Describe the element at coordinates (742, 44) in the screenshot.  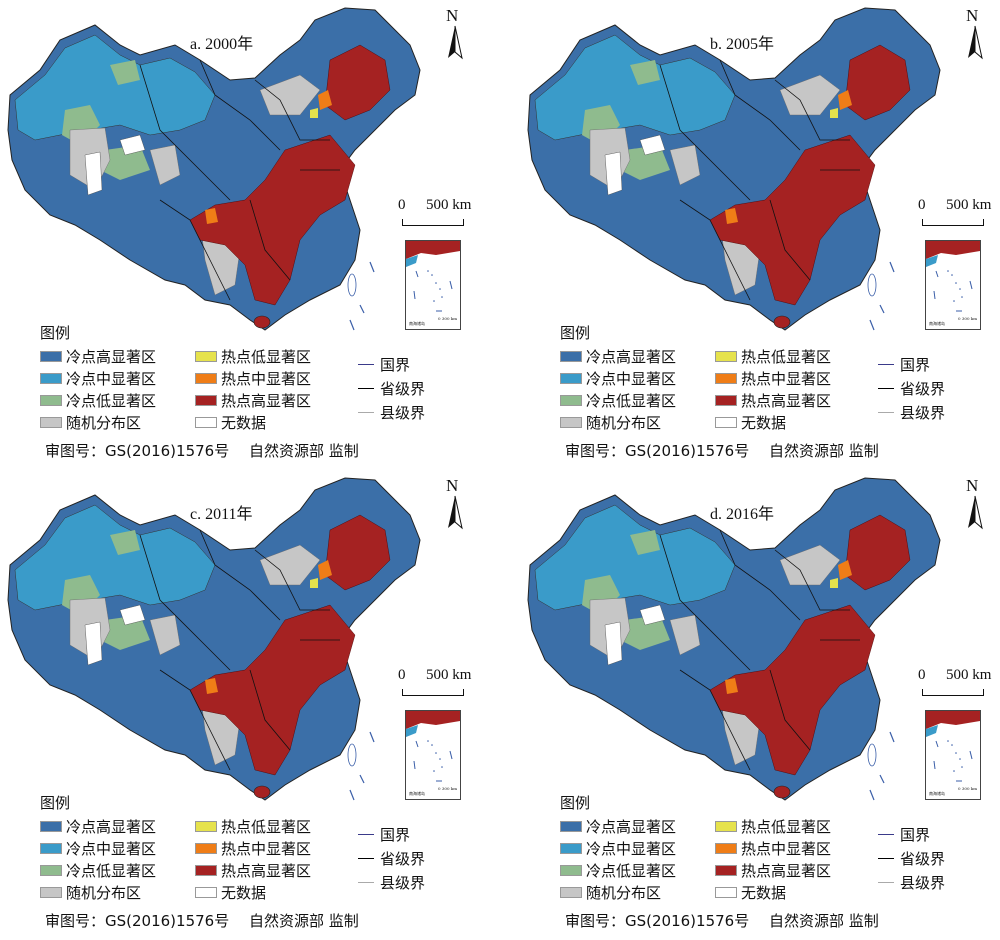
I see `panel-title: b. 2005年` at that location.